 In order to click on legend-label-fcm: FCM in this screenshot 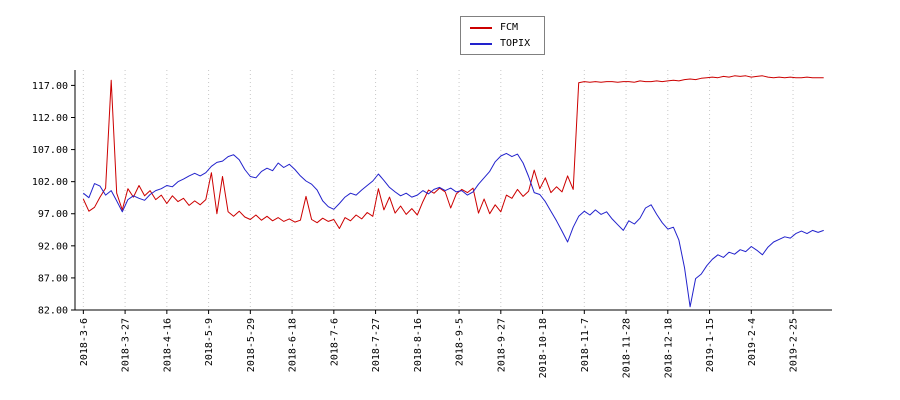, I will do `click(509, 27)`.